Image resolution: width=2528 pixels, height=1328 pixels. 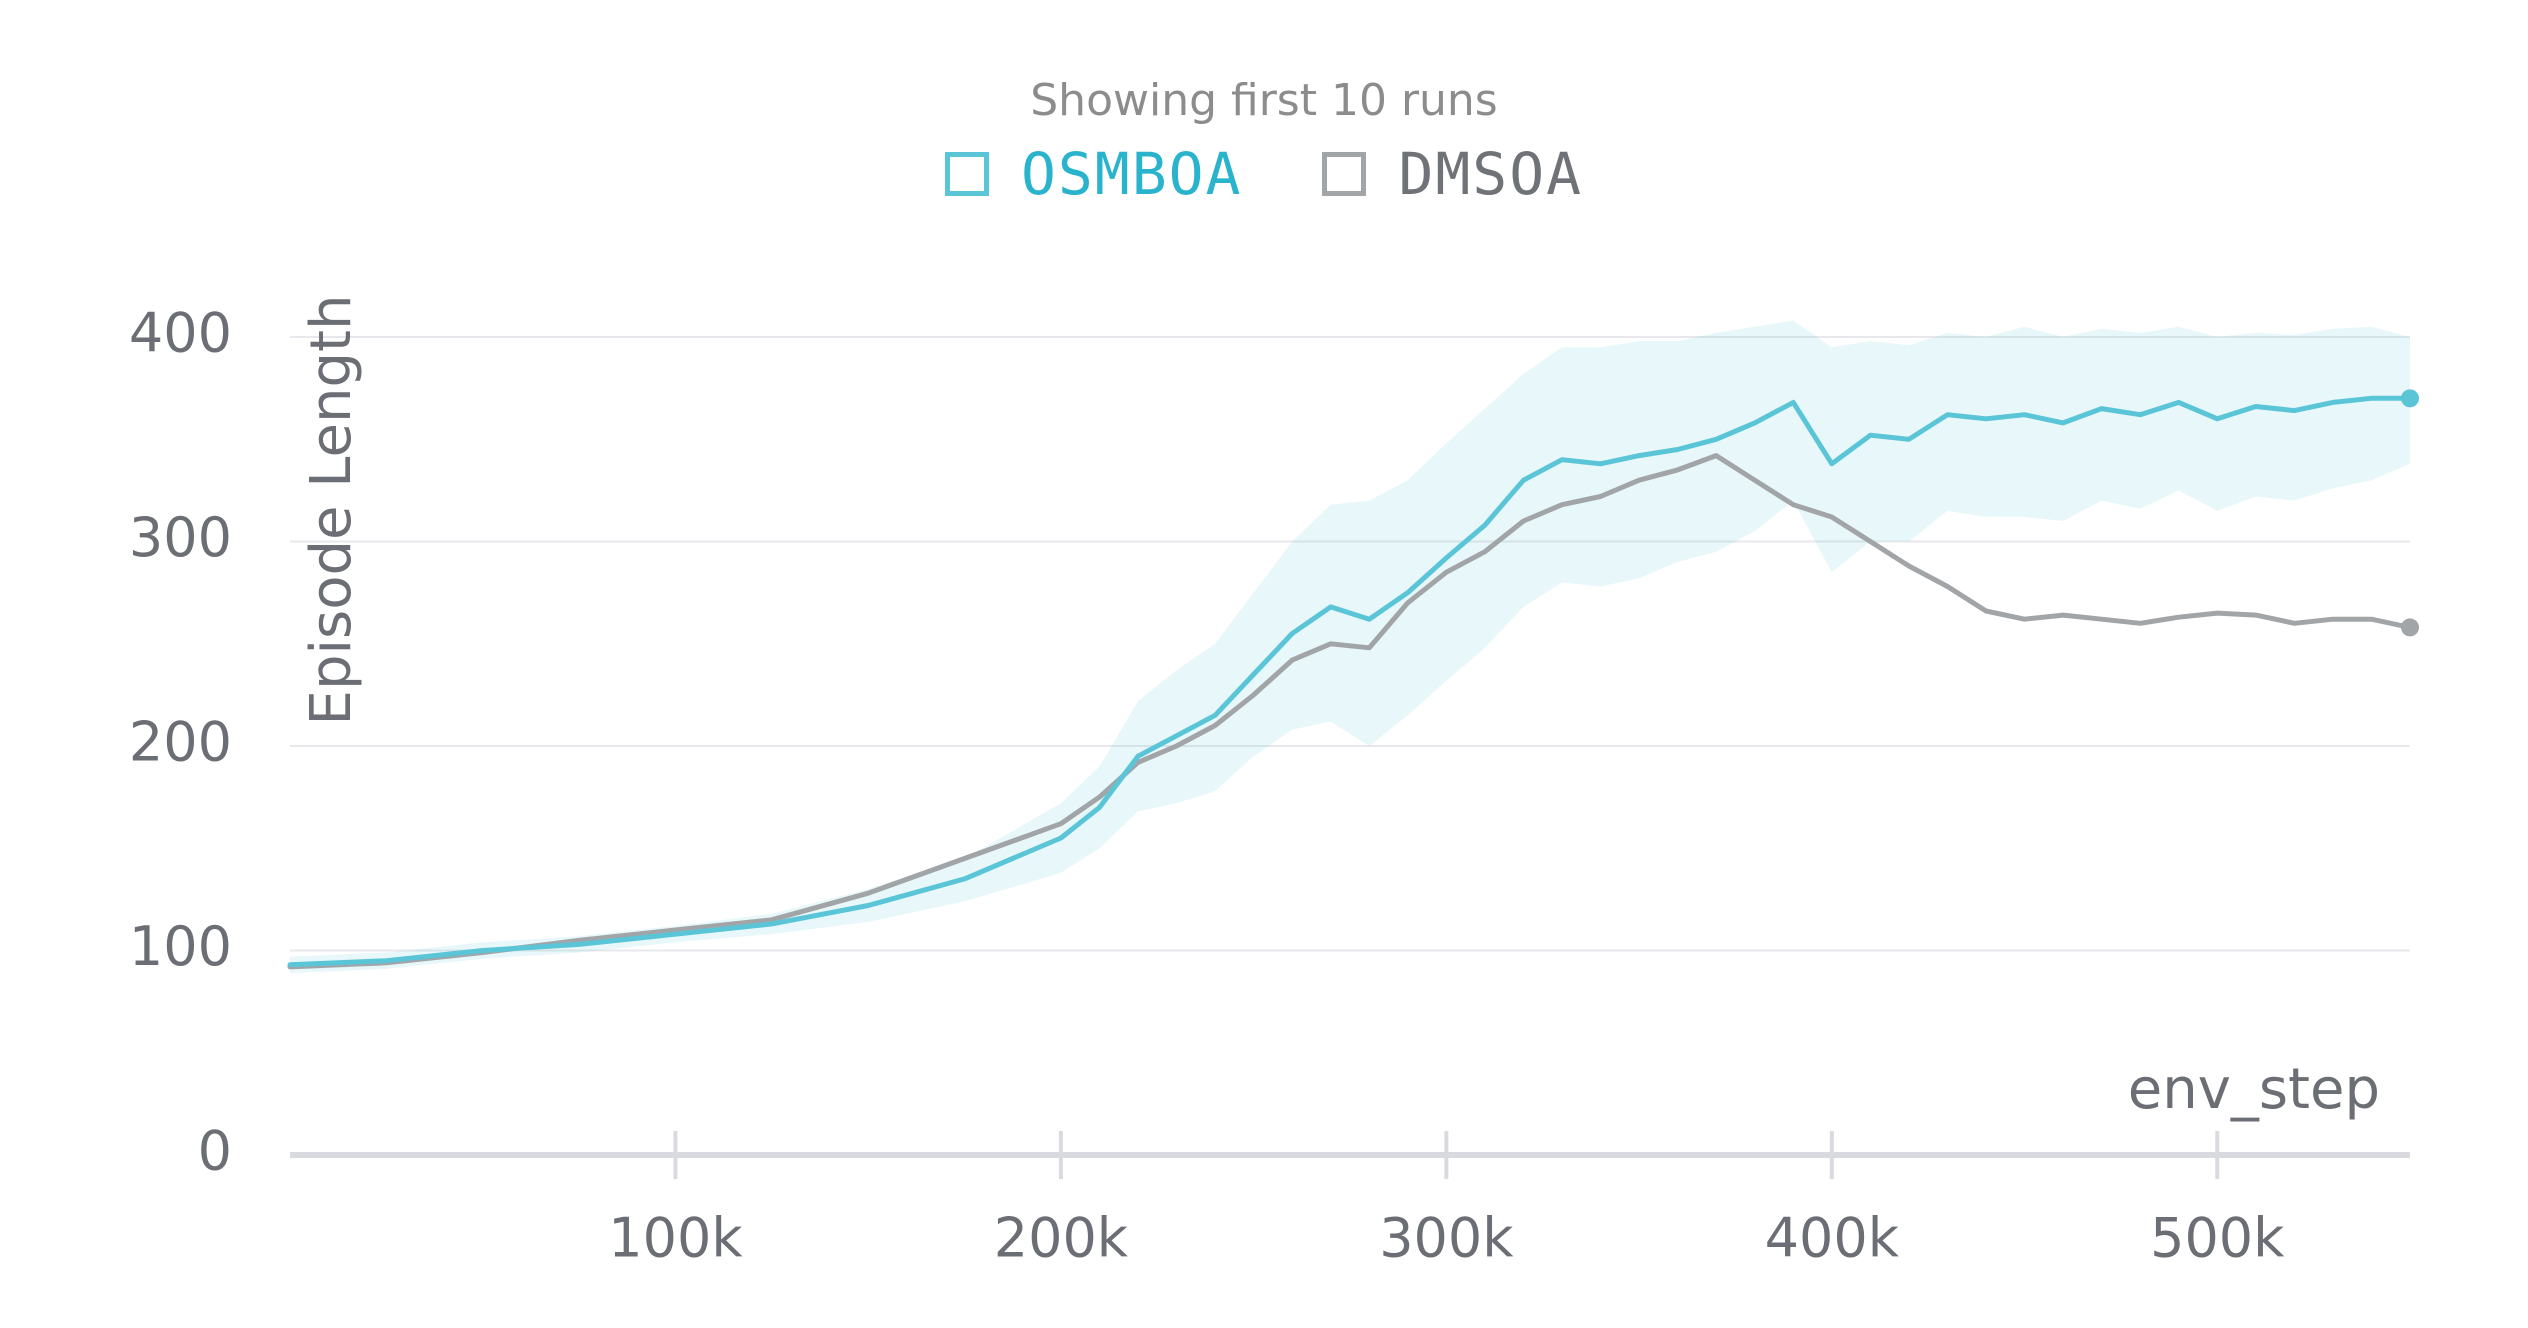 I want to click on legend-title: Showing first 10 runs, so click(x=1264, y=100).